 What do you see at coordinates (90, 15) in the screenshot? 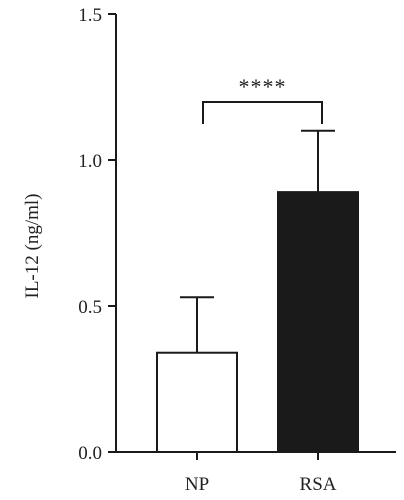
I see `y-tick-label: 1.5` at bounding box center [90, 15].